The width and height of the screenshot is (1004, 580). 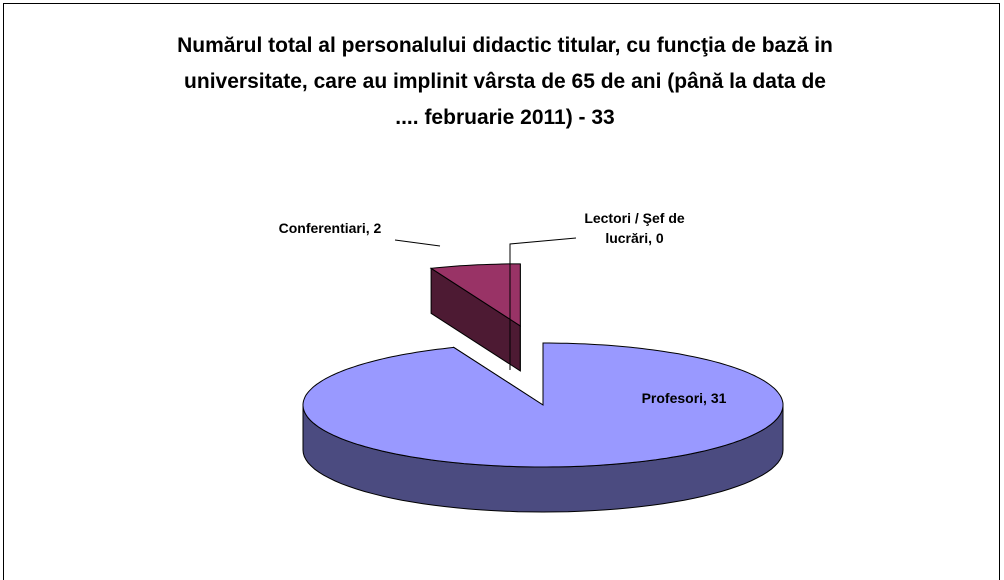 What do you see at coordinates (634, 228) in the screenshot?
I see `data-label: Lectori / Şef de lucrări, 0` at bounding box center [634, 228].